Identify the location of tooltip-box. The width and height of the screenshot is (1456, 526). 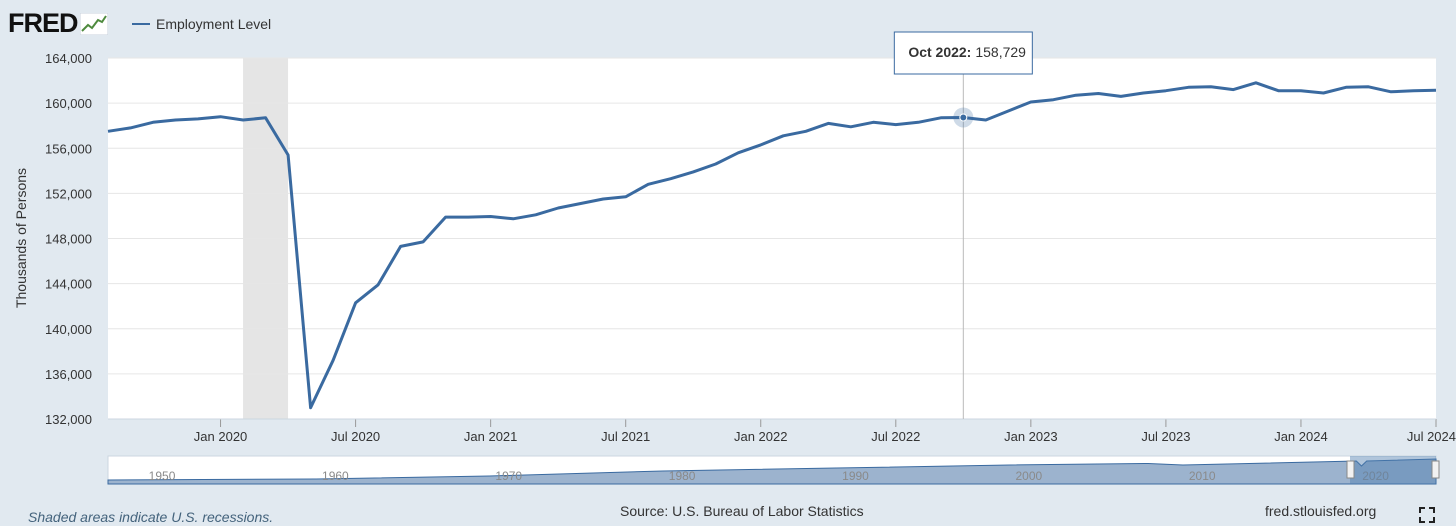
(963, 53).